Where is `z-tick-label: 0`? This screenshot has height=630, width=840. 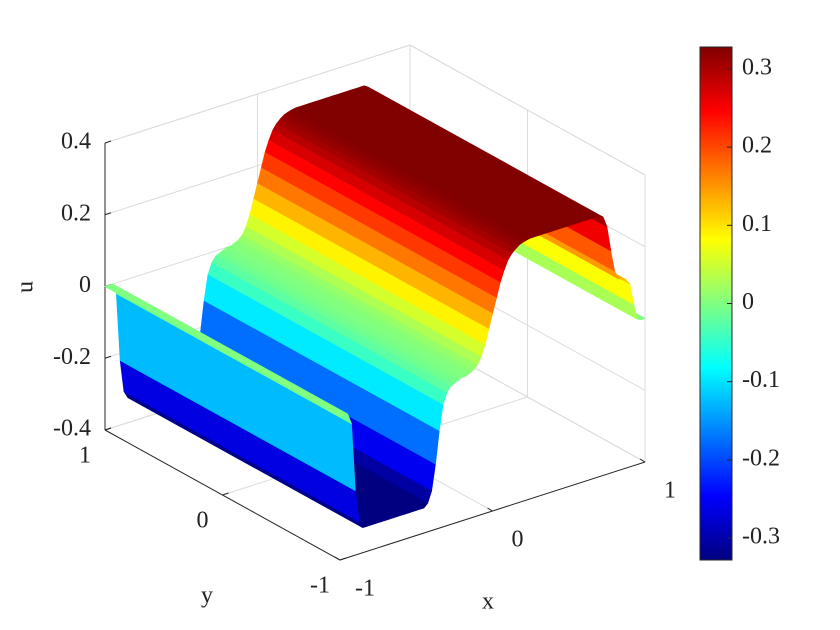 z-tick-label: 0 is located at coordinates (85, 285).